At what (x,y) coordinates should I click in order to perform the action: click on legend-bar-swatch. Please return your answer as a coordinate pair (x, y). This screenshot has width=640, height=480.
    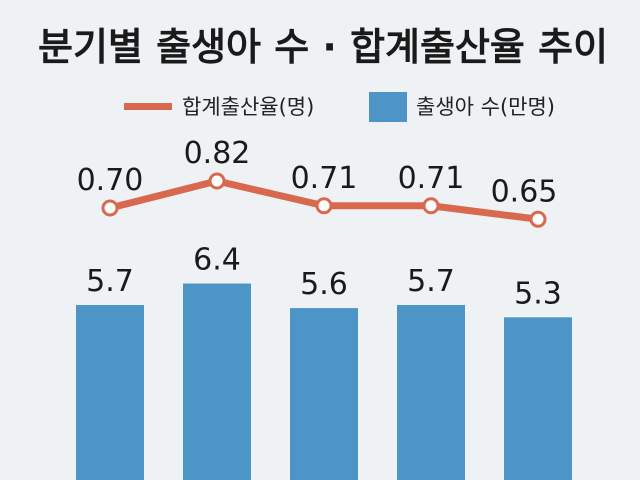
    Looking at the image, I should click on (388, 107).